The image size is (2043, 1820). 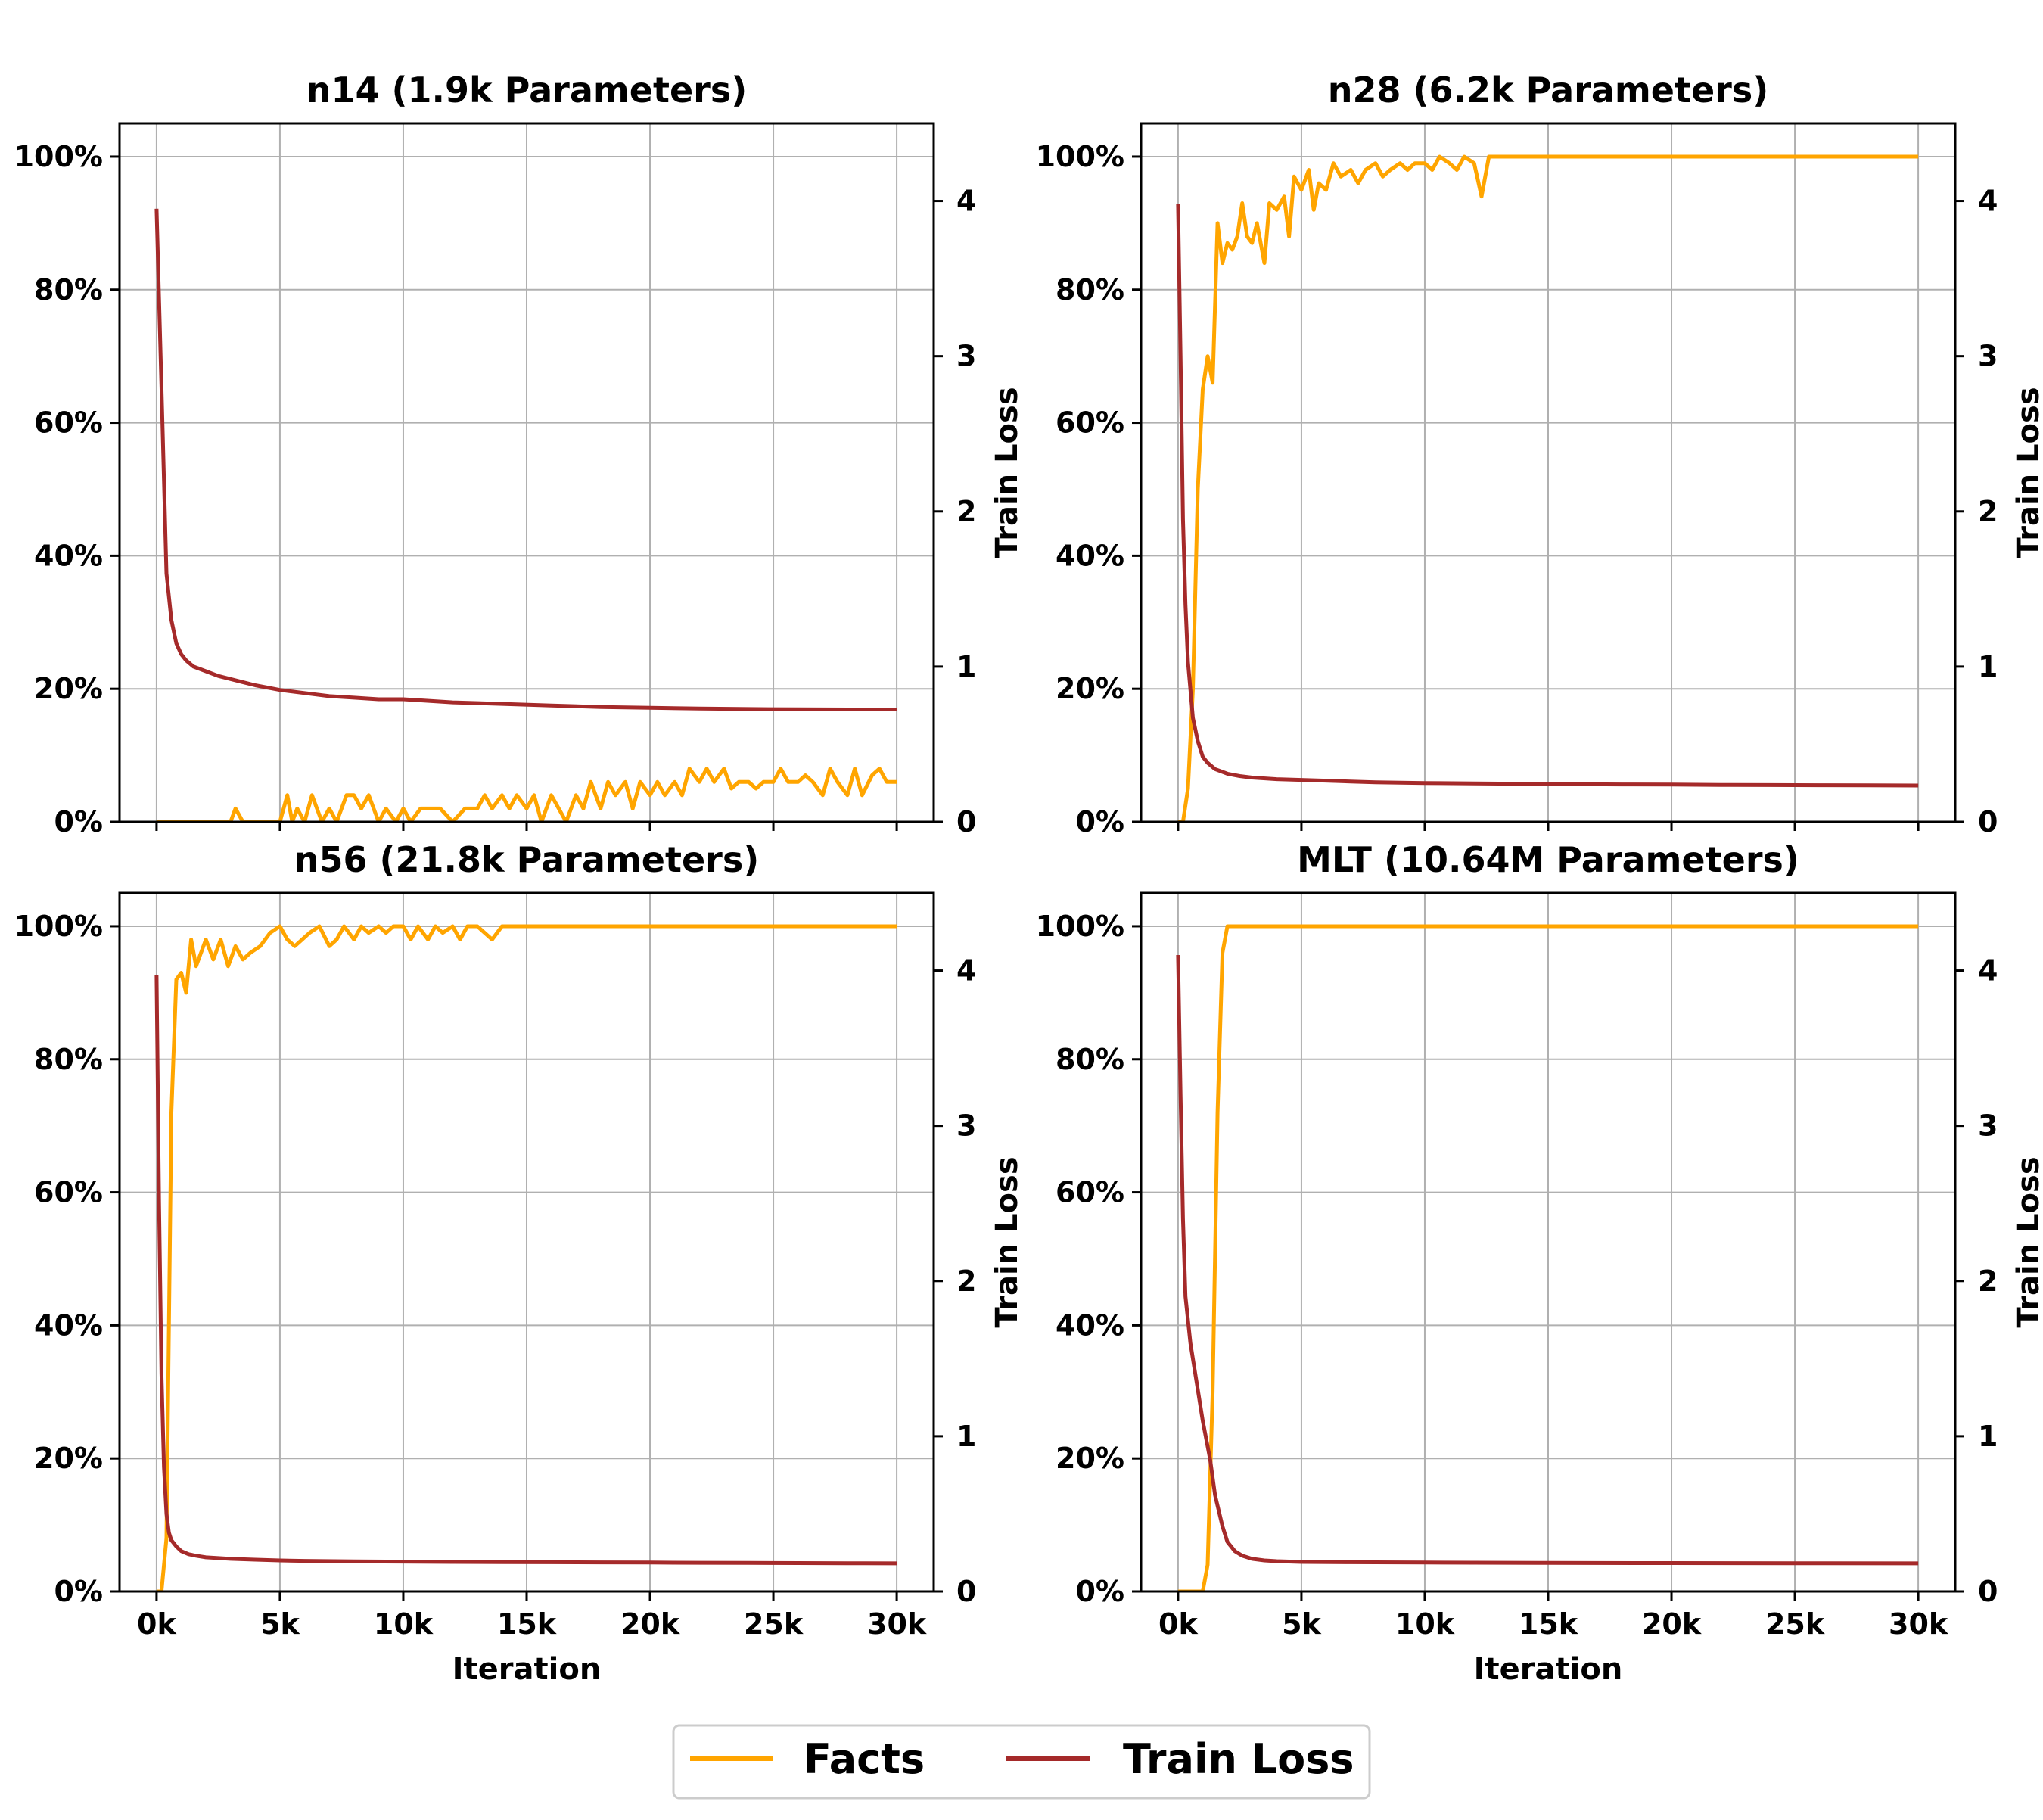 What do you see at coordinates (1238, 1759) in the screenshot?
I see `legend-train-loss-label: Train Loss` at bounding box center [1238, 1759].